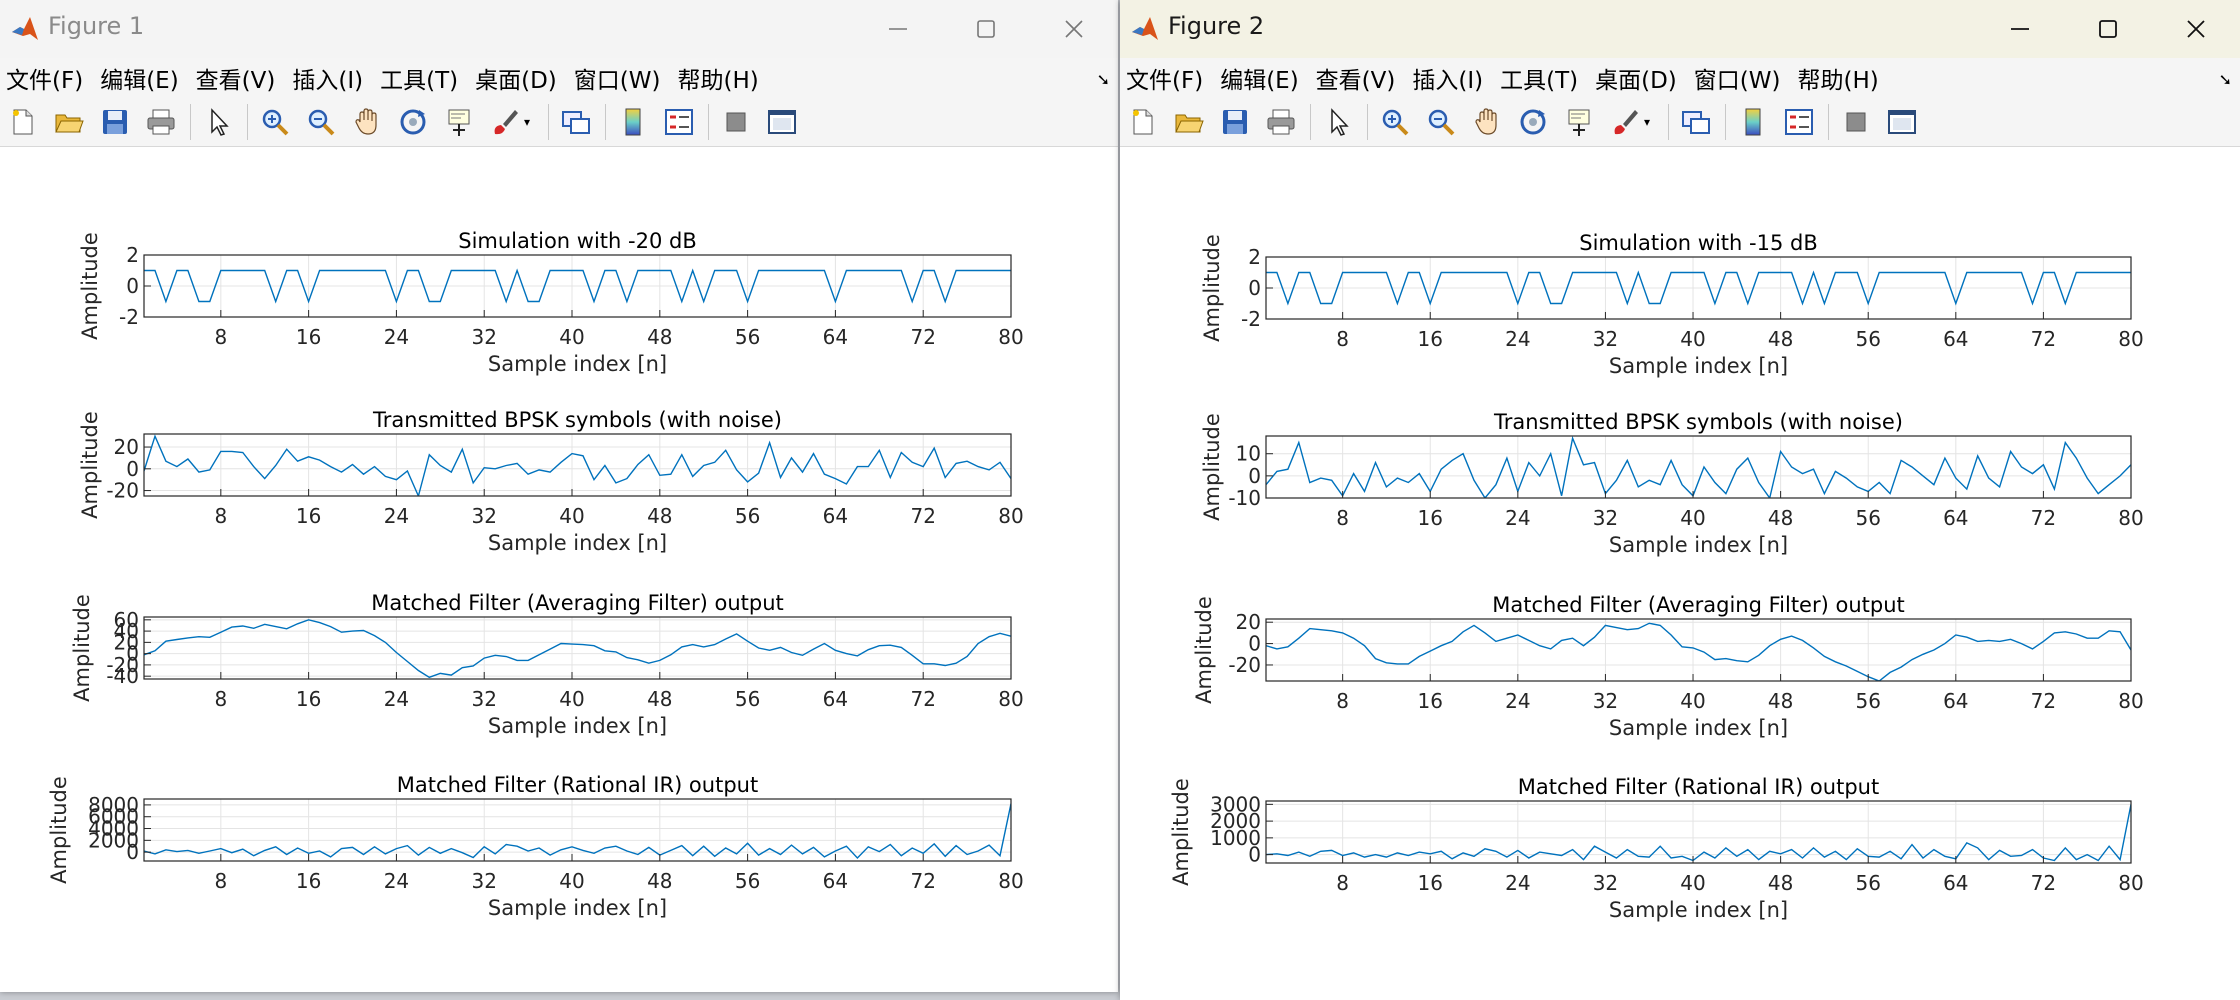  Describe the element at coordinates (1867, 701) in the screenshot. I see `x-tick-label: 56` at that location.